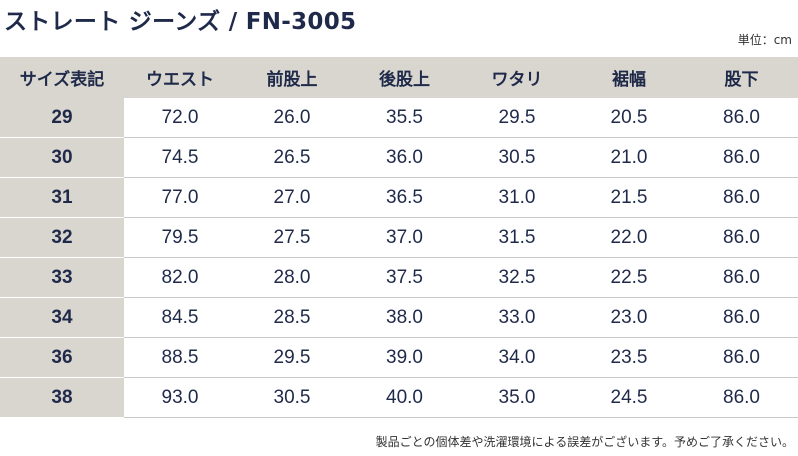 This screenshot has height=456, width=798. I want to click on table-cell: 31.0, so click(517, 197).